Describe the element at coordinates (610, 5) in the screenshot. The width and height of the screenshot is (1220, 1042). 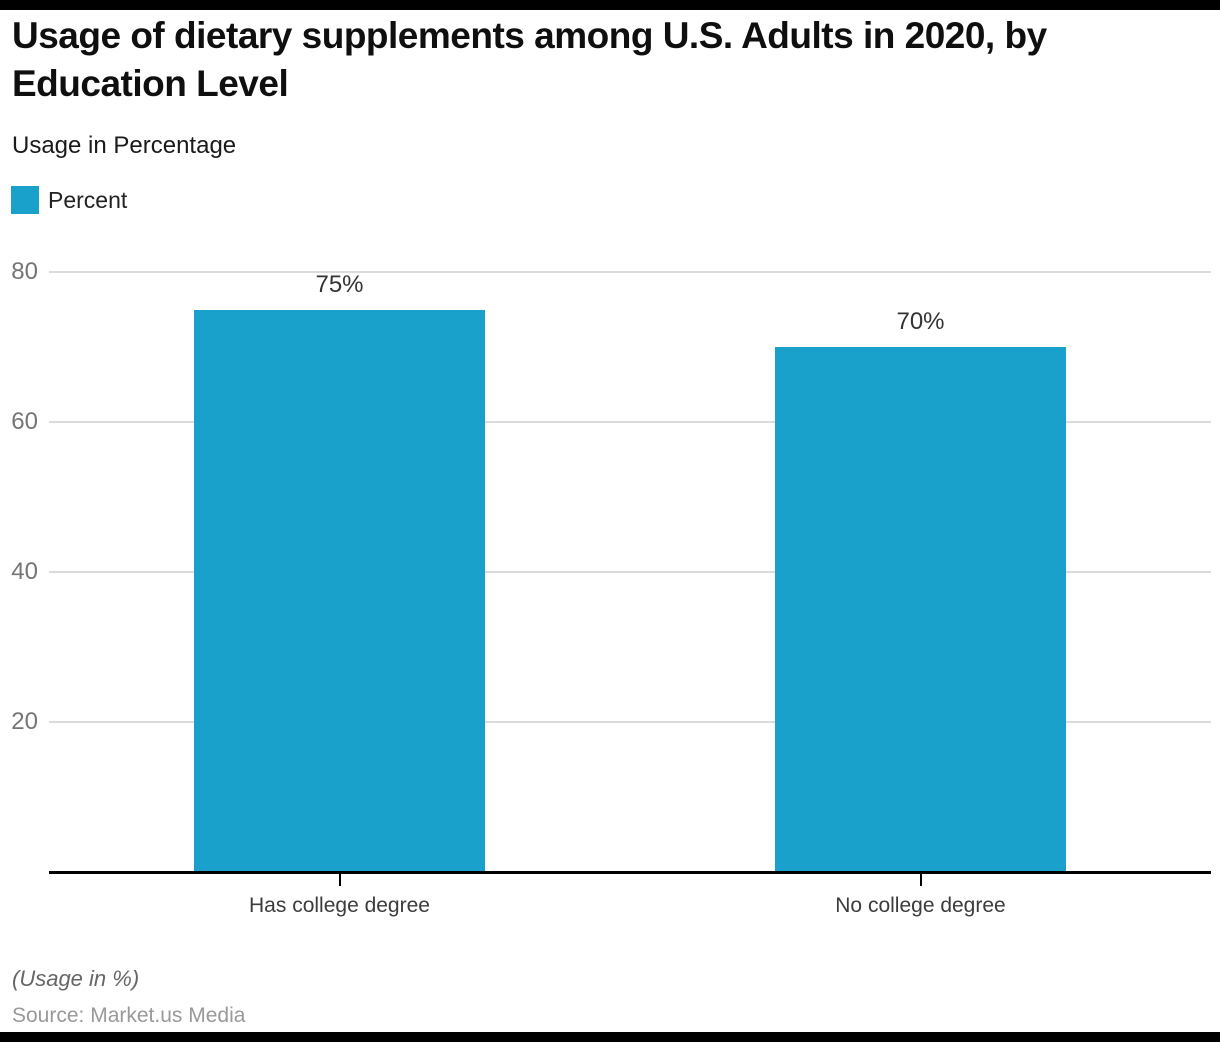
I see `top-border-strip` at that location.